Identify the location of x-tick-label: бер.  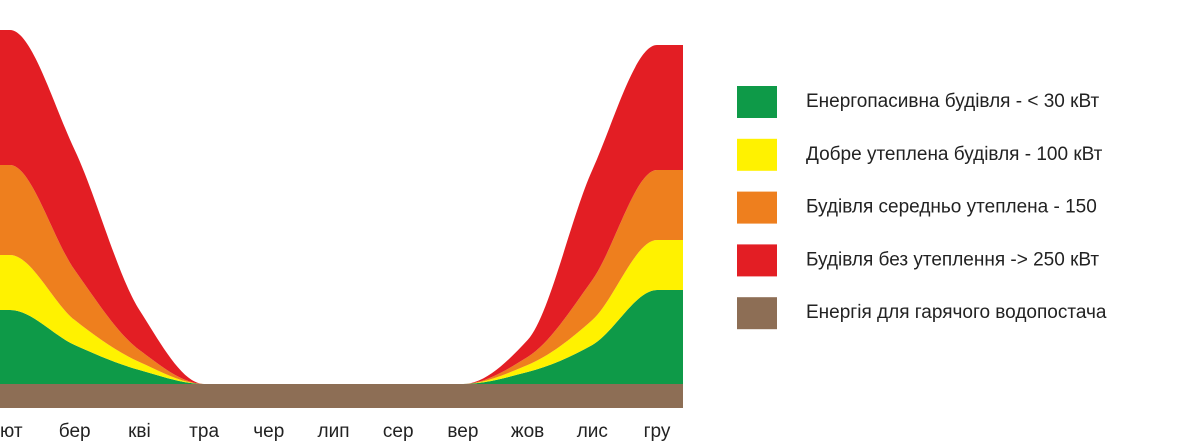
(75, 431).